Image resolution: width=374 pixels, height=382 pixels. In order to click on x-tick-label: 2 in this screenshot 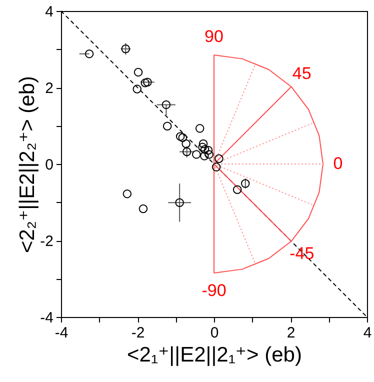, I will do `click(291, 333)`.